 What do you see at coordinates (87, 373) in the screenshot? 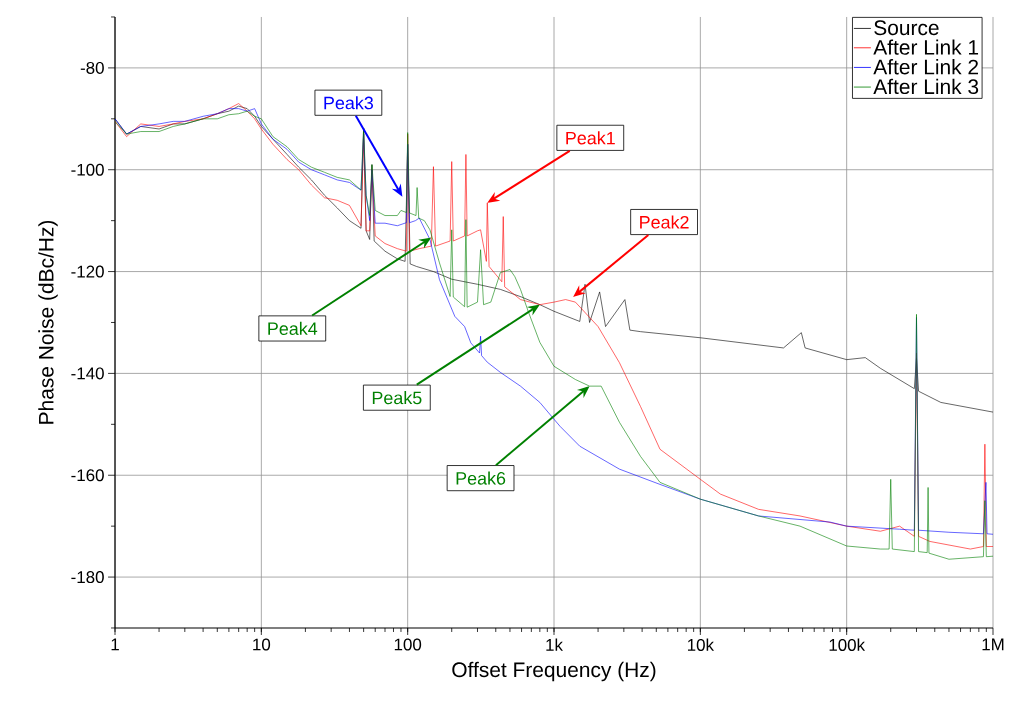
I see `y-tick-label: -140` at bounding box center [87, 373].